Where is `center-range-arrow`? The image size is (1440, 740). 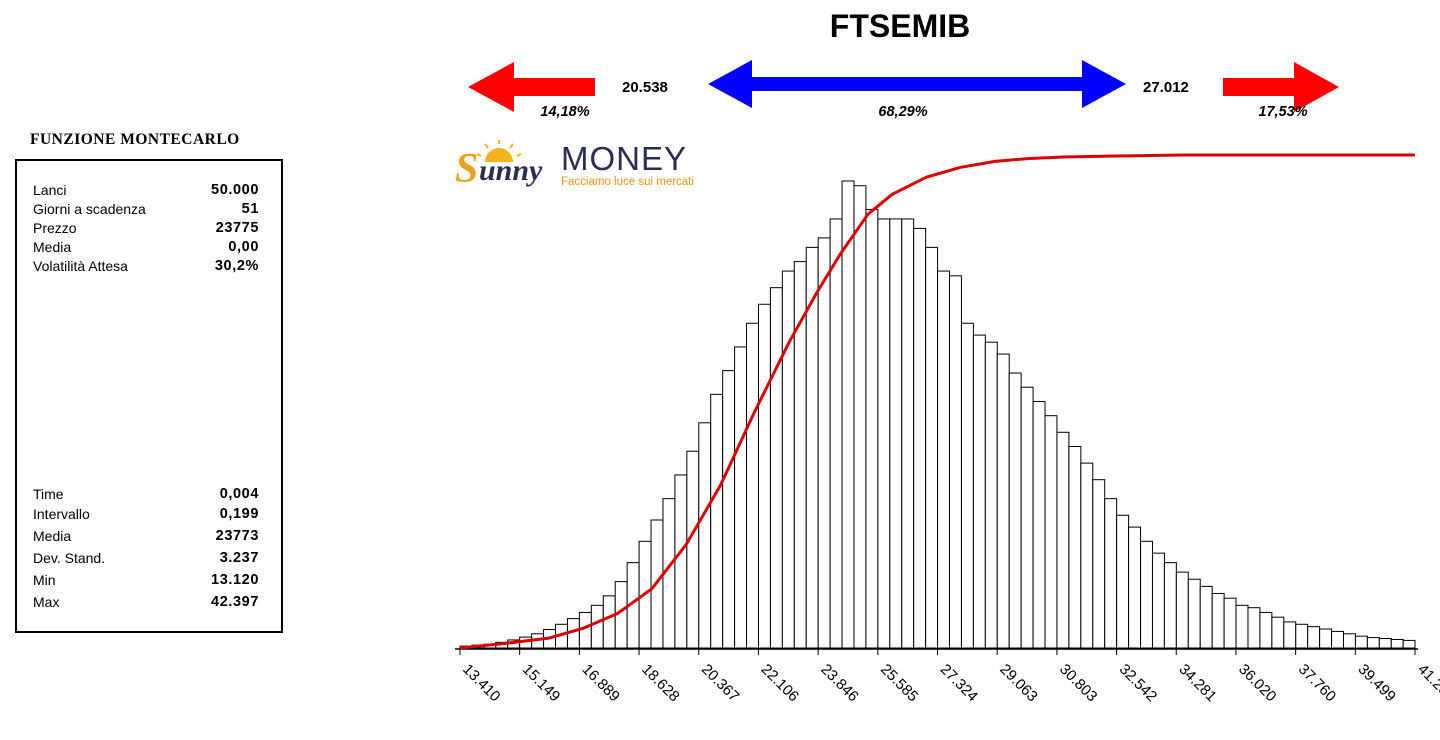
center-range-arrow is located at coordinates (917, 84).